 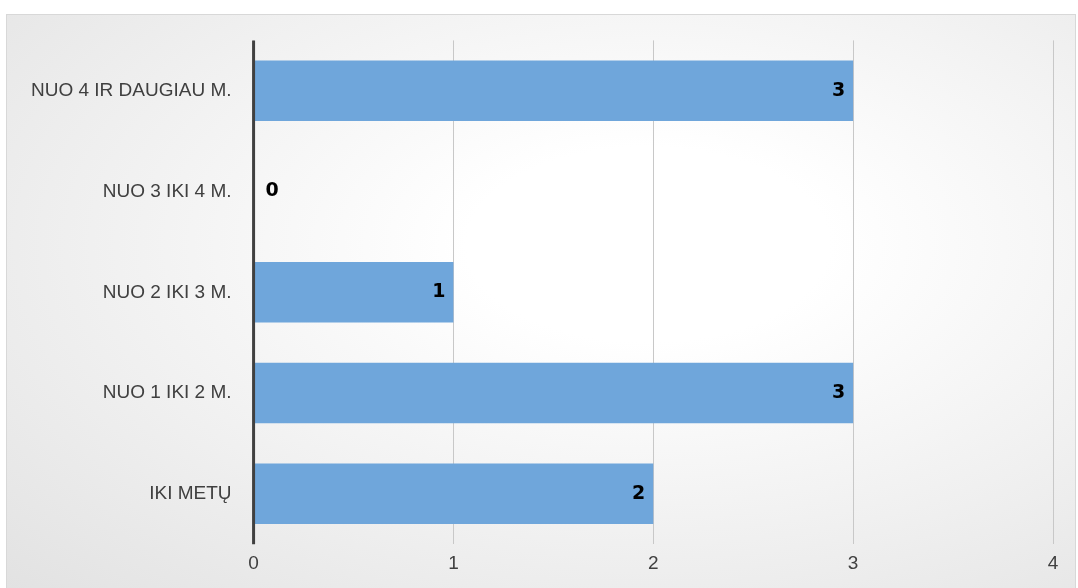 What do you see at coordinates (190, 493) in the screenshot?
I see `y-tick-label: IKI METŲ` at bounding box center [190, 493].